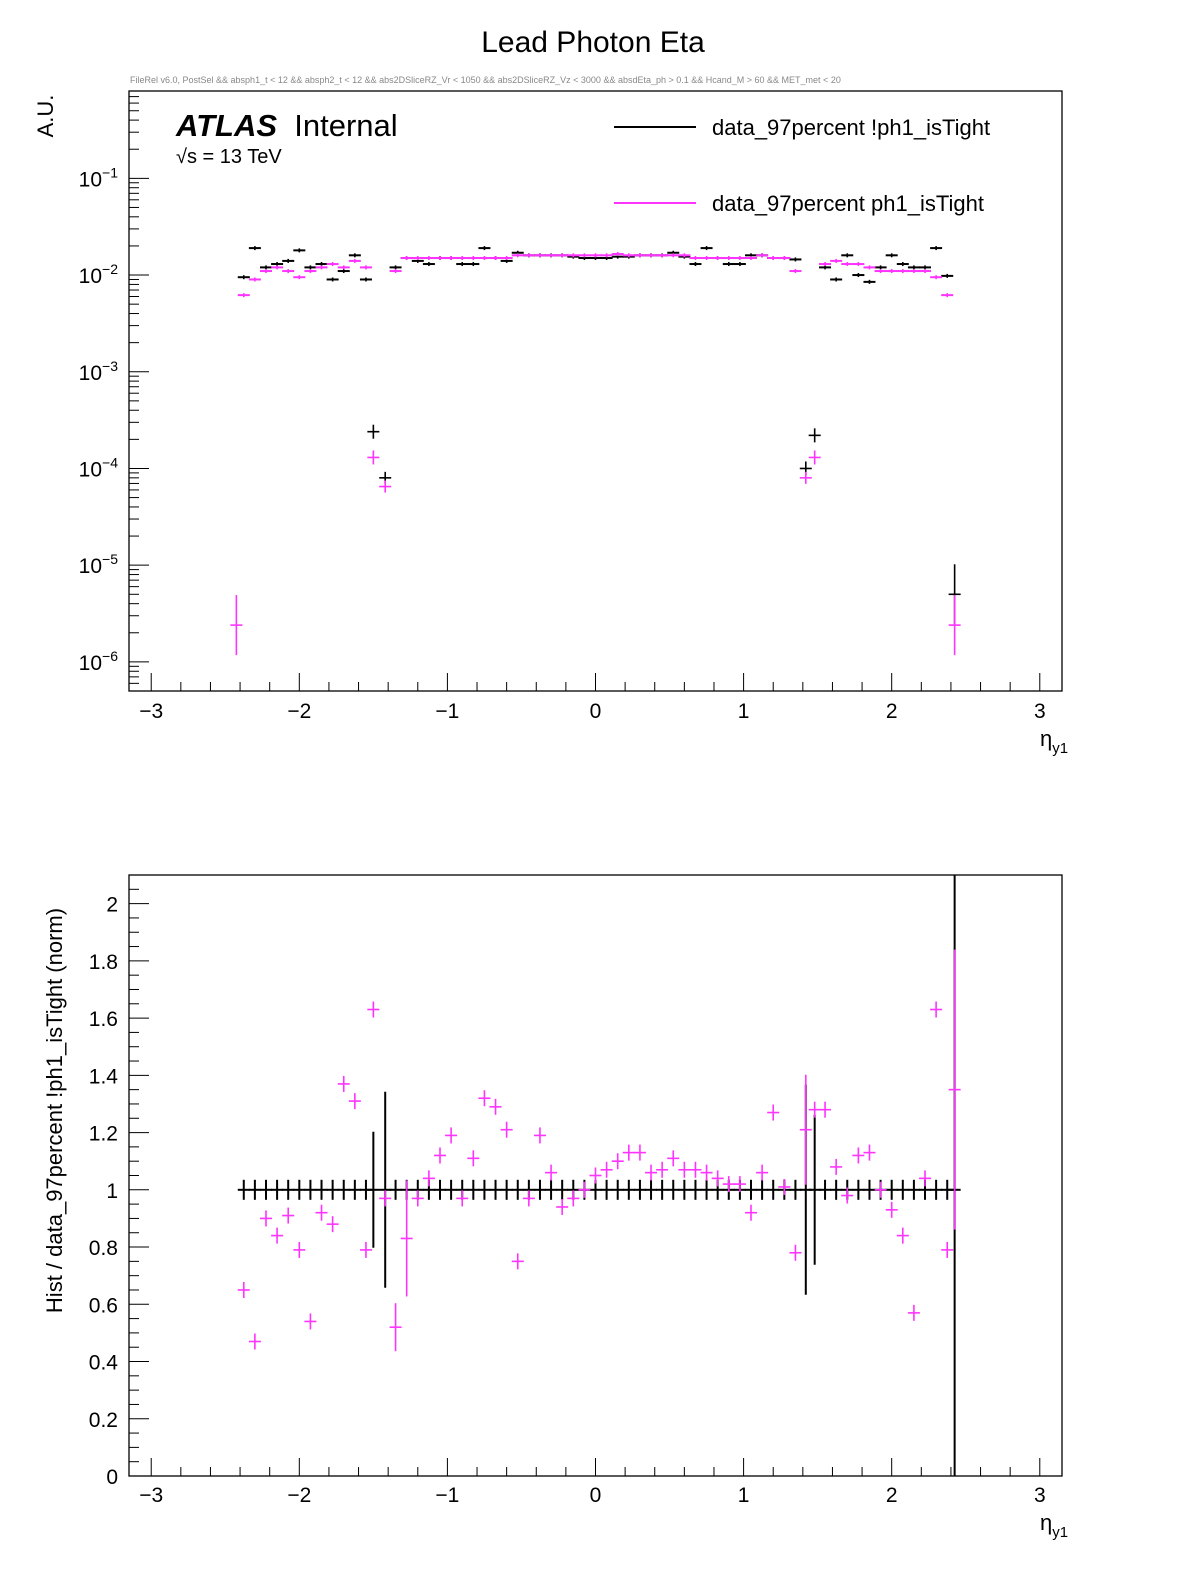  Describe the element at coordinates (287, 126) in the screenshot. I see `atlas-label: ATLAS Internal` at that location.